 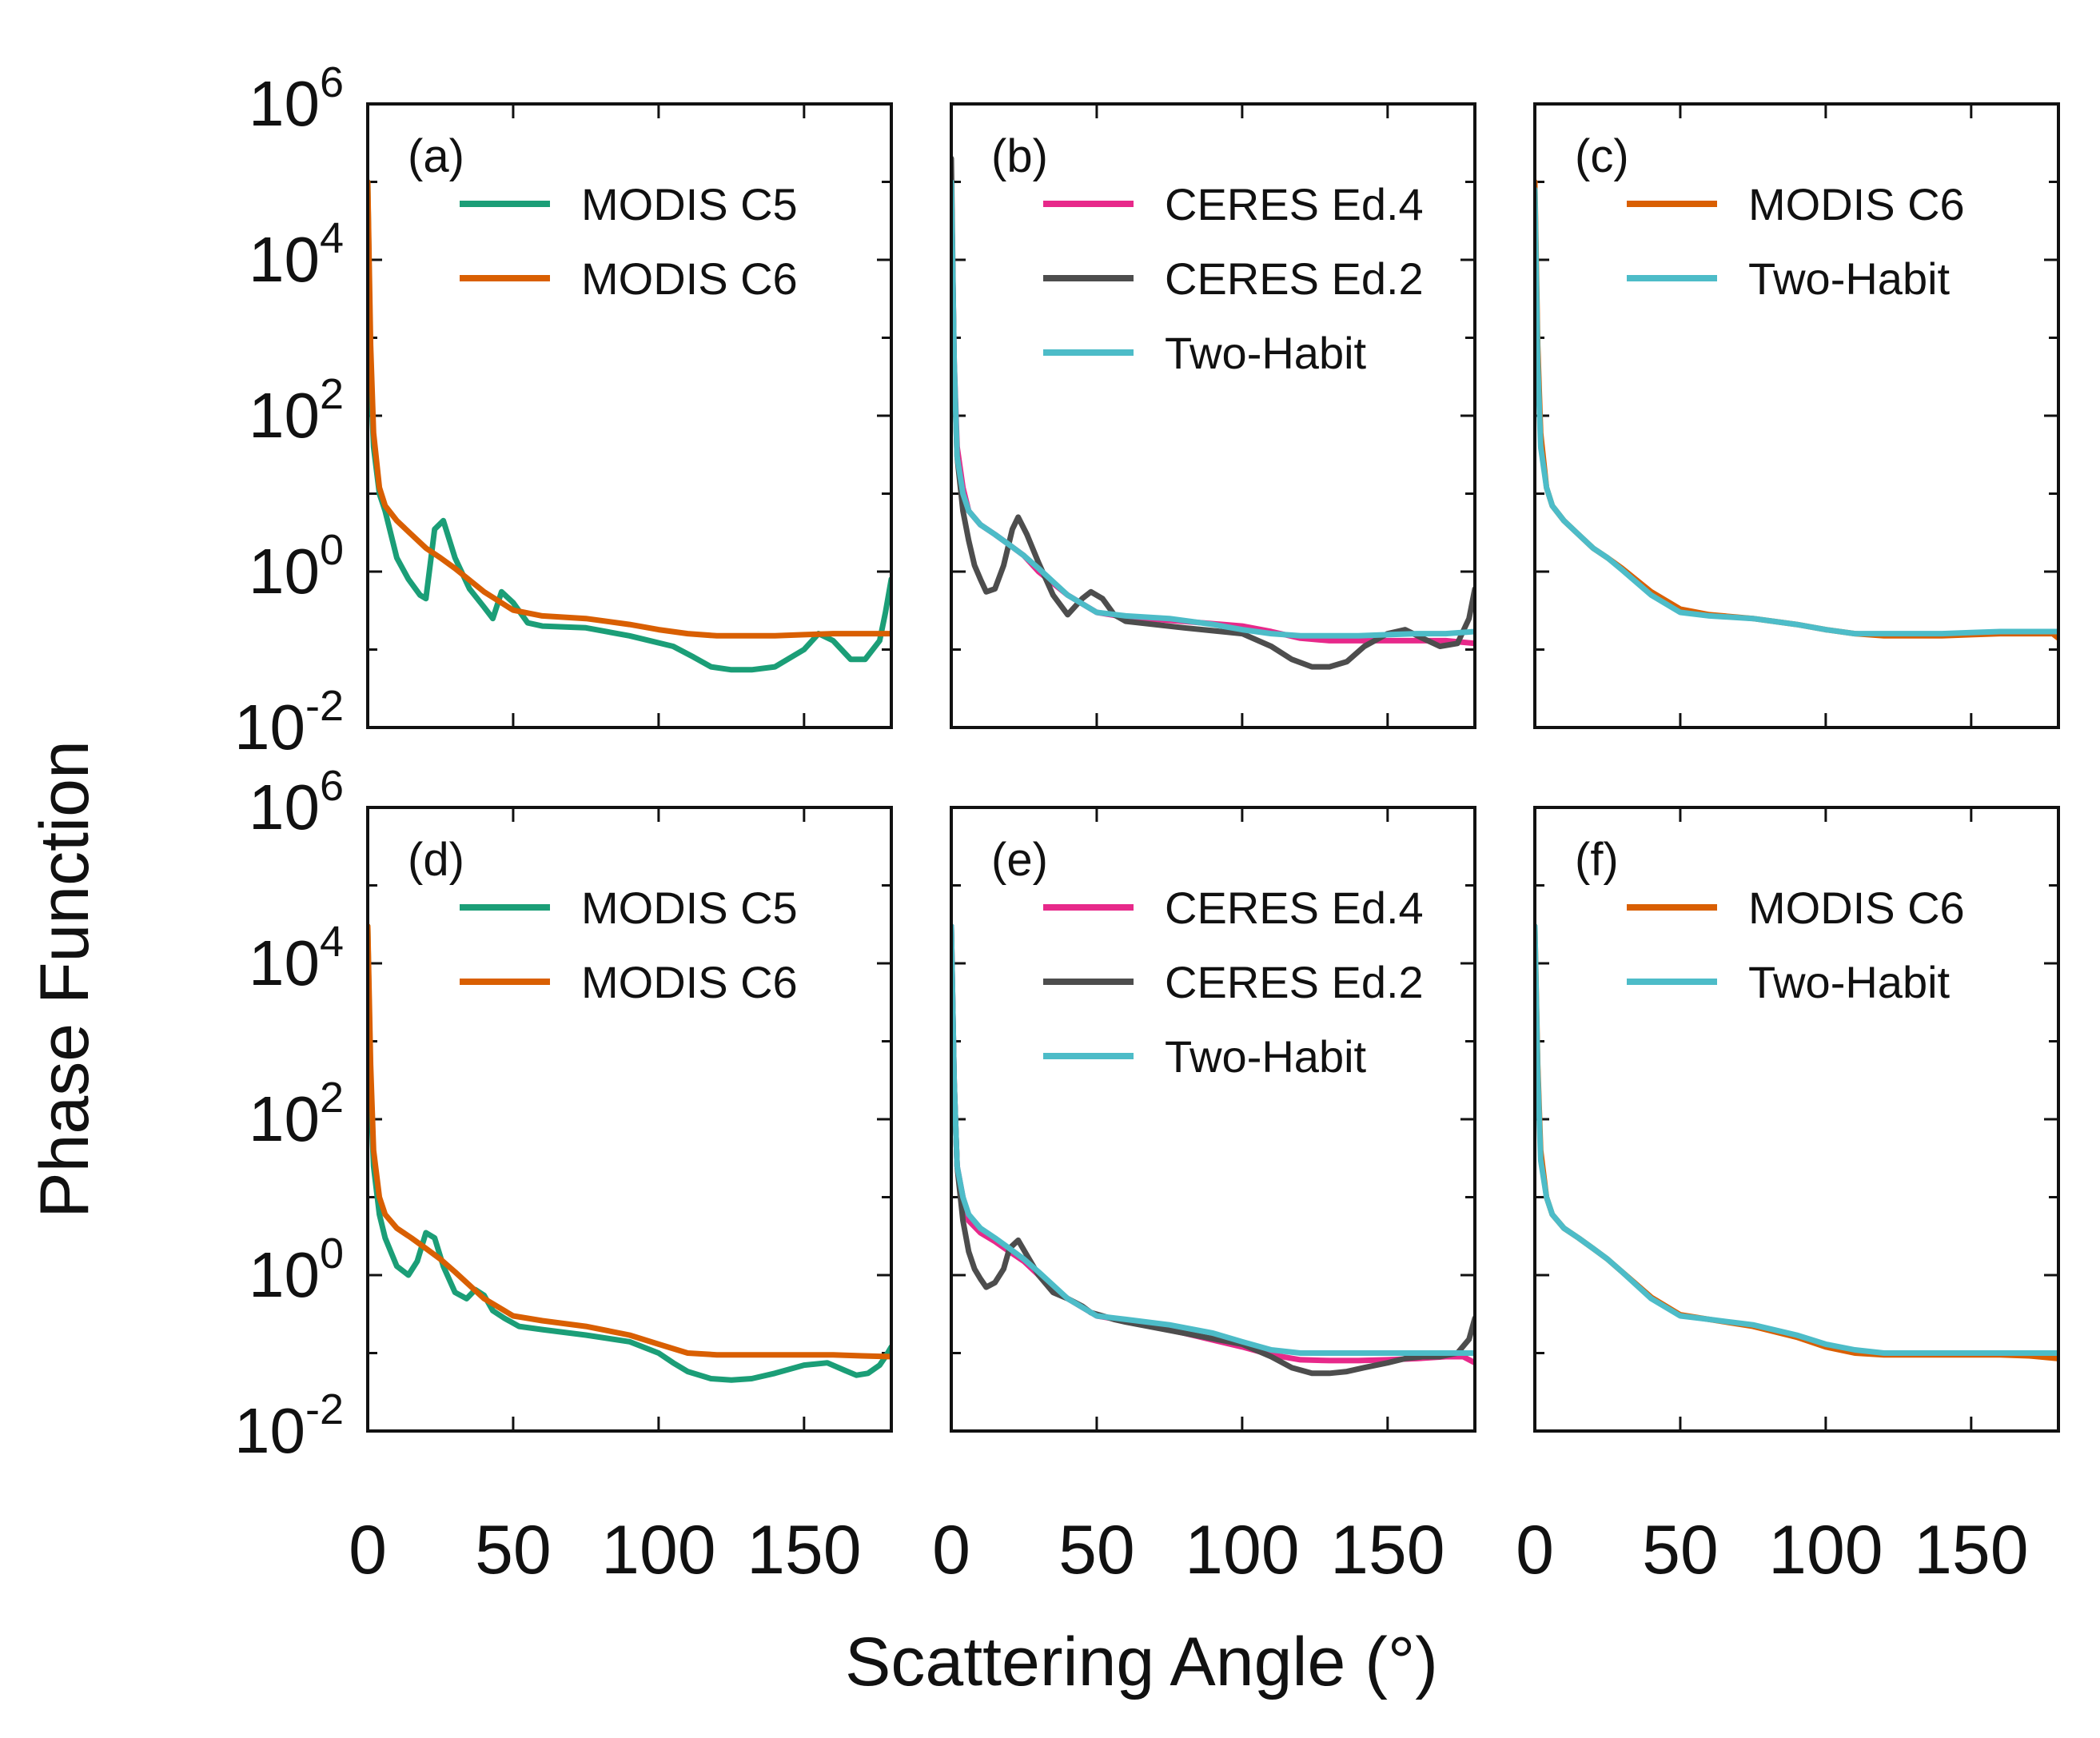 I want to click on x-tick-labels: 0 50 100 150 0 50 100 150 0 50 100 150, so click(x=1189, y=1550).